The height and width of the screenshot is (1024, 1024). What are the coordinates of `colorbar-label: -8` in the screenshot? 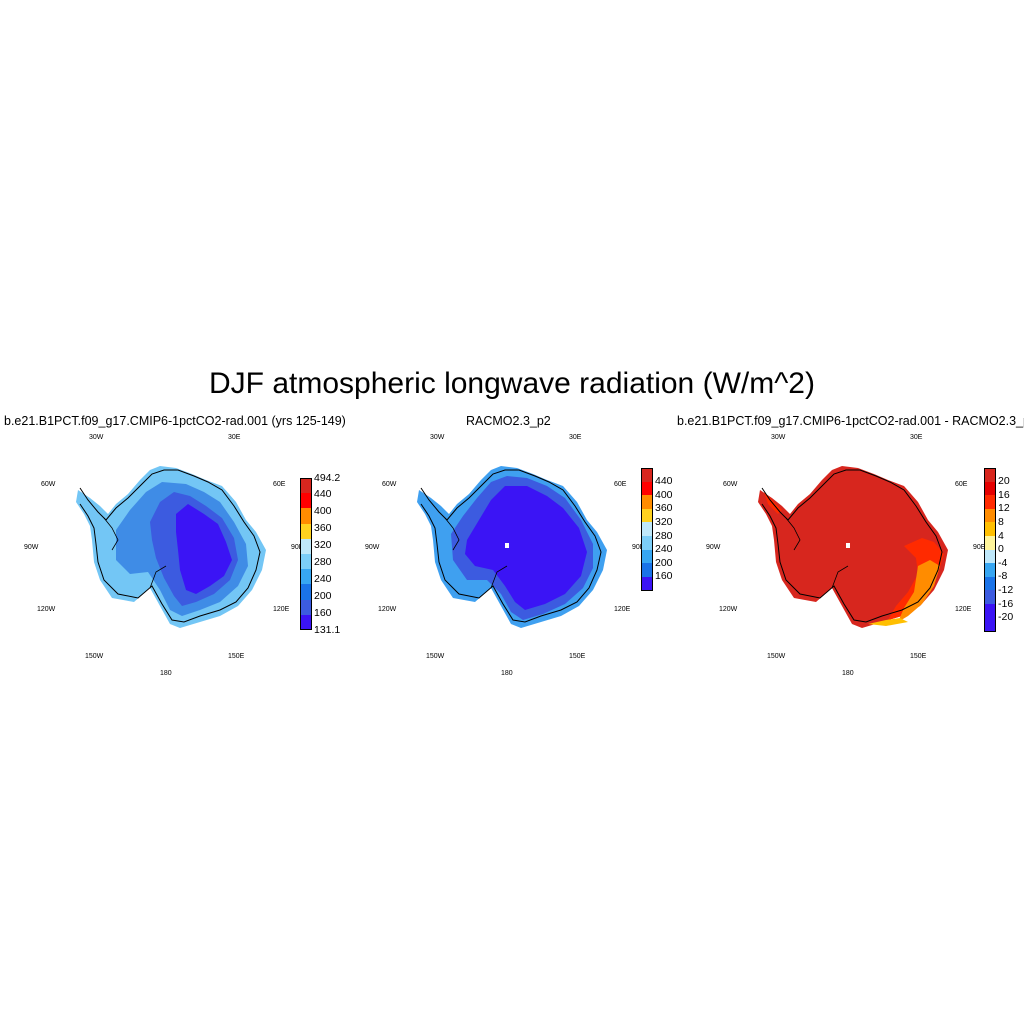 It's located at (1003, 576).